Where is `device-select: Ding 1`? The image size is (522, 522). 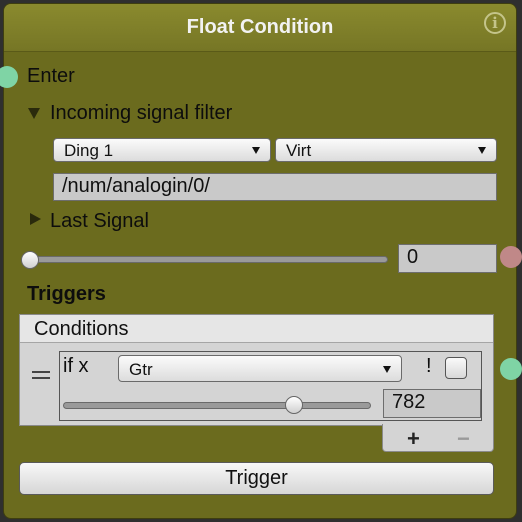 device-select: Ding 1 is located at coordinates (162, 150).